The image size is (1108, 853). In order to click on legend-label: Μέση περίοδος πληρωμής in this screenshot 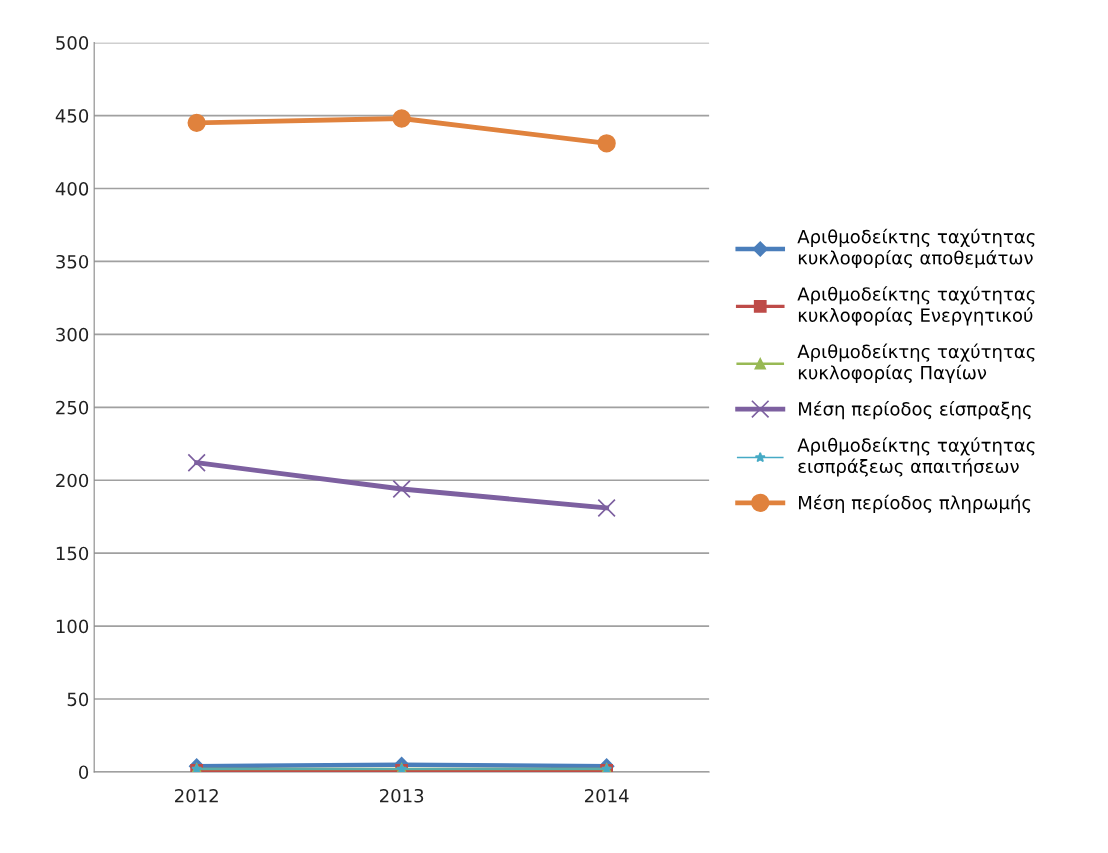, I will do `click(915, 503)`.